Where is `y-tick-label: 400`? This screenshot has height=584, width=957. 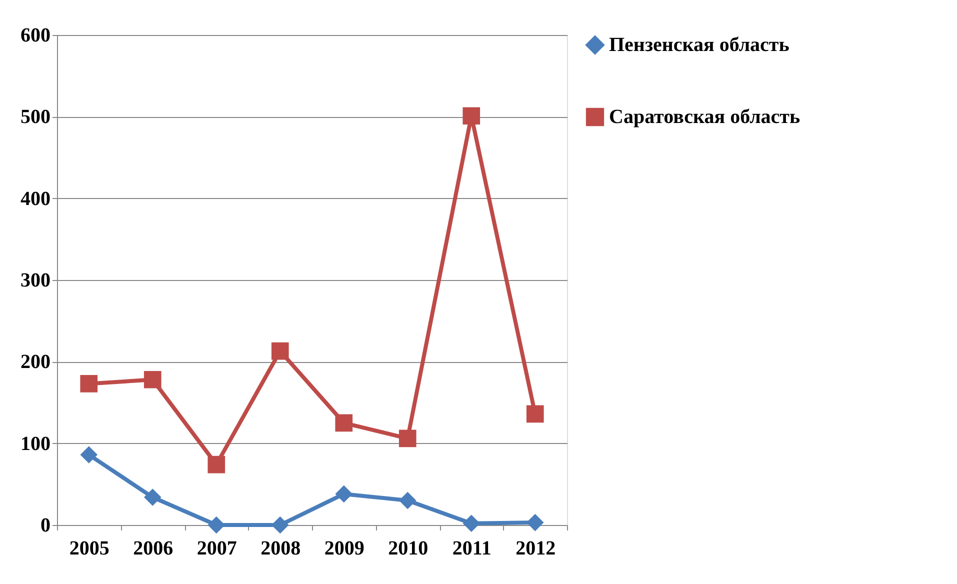
y-tick-label: 400 is located at coordinates (35, 199).